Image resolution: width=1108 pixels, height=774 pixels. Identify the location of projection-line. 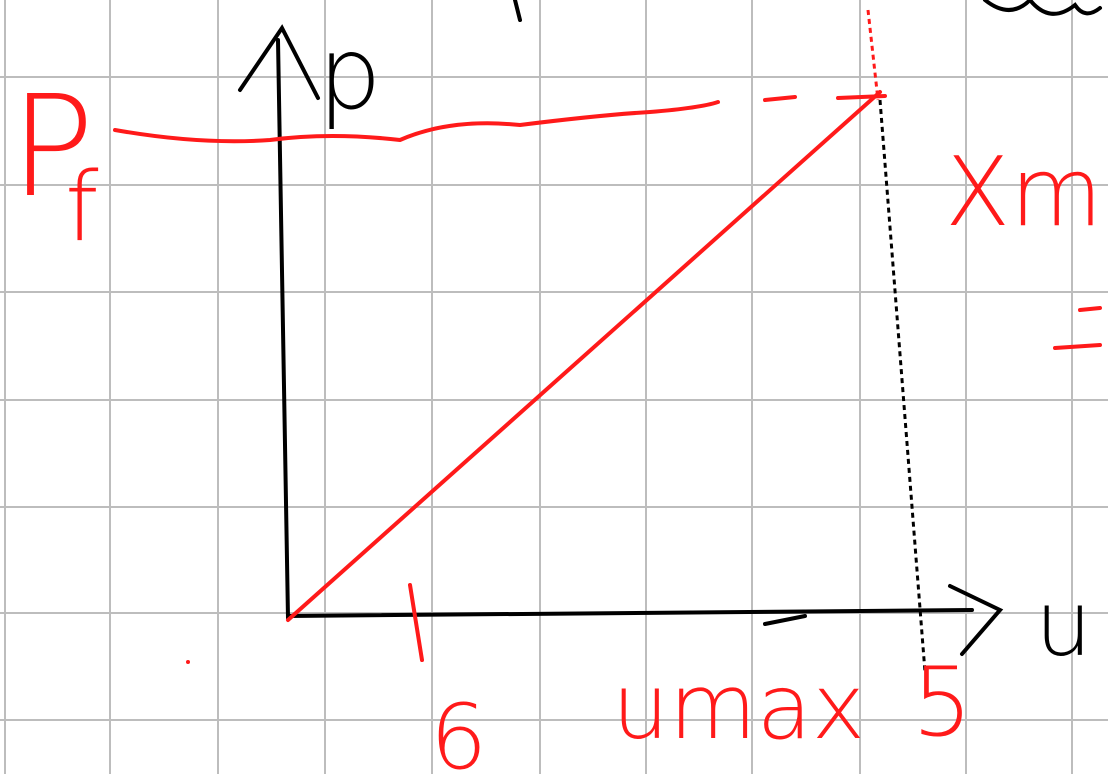
(902, 386).